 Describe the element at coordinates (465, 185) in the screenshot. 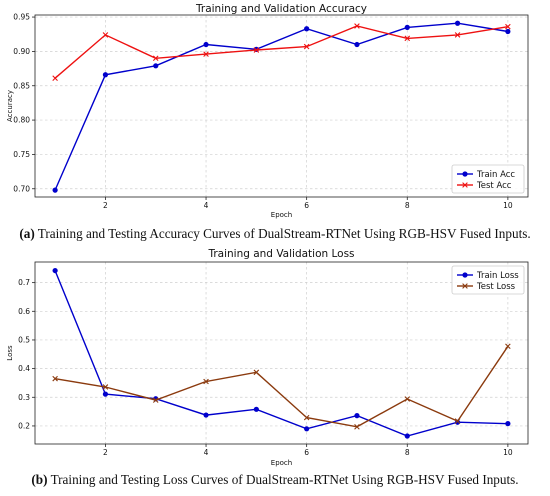

I see `test-acc-legend-marker` at that location.